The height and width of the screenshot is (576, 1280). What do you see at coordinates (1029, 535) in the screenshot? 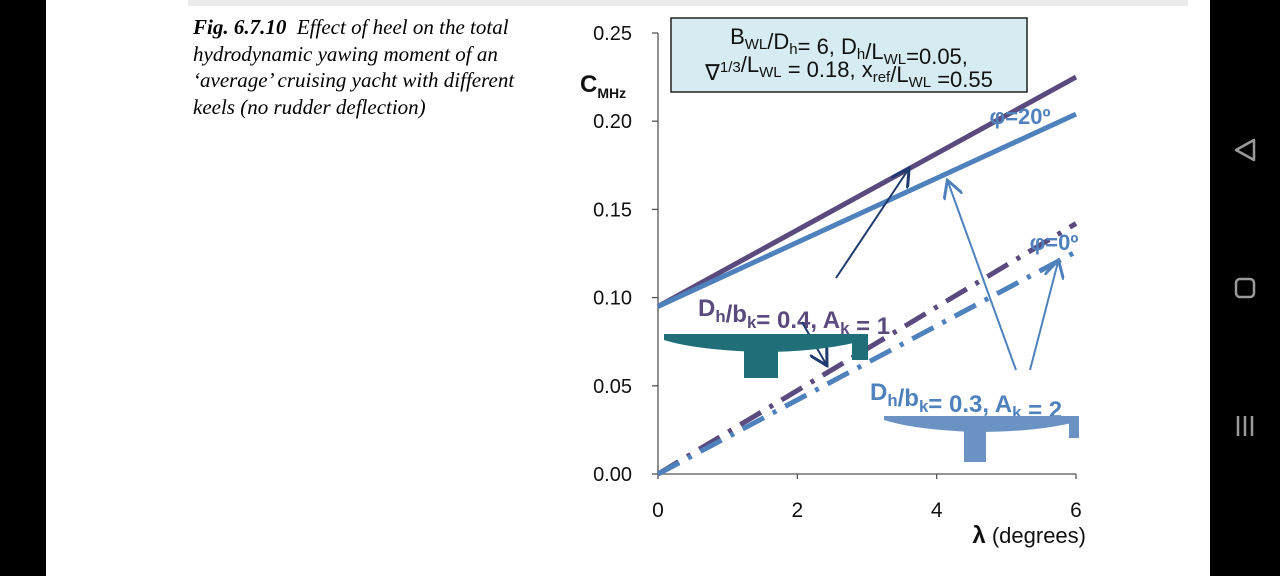
I see `x-axis-label: λ (degrees)` at bounding box center [1029, 535].